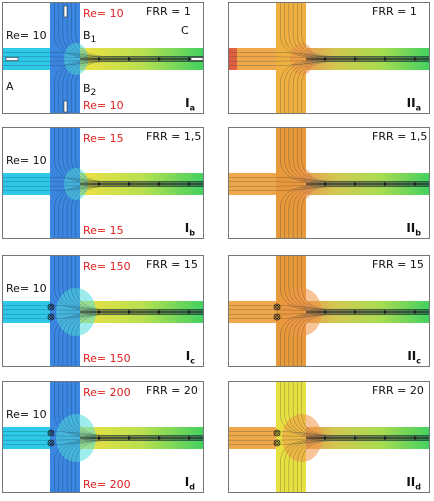 The image size is (434, 501). What do you see at coordinates (103, 105) in the screenshot?
I see `re-bottom-label: Re= 10` at bounding box center [103, 105].